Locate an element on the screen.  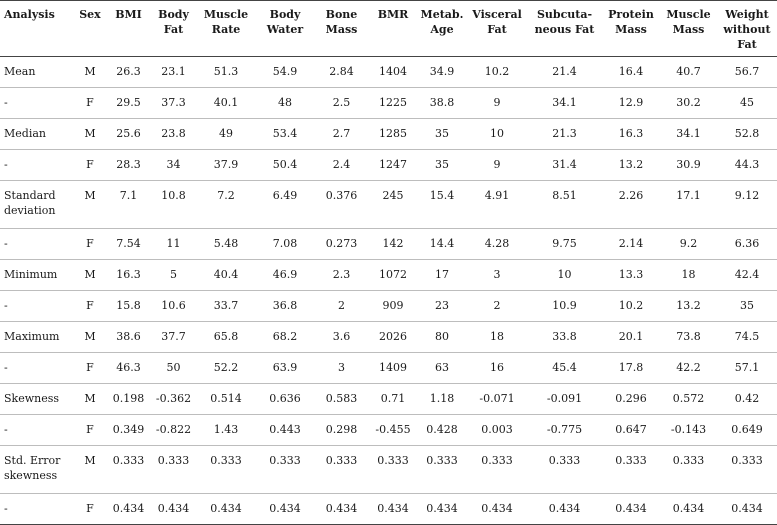
table-cell: 7.08 is located at coordinates (285, 244).